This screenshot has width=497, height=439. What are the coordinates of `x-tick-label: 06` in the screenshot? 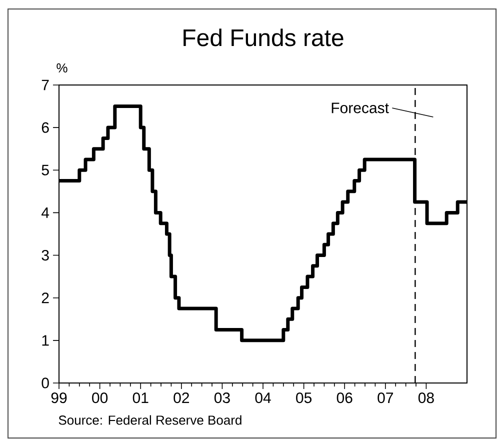 It's located at (344, 398).